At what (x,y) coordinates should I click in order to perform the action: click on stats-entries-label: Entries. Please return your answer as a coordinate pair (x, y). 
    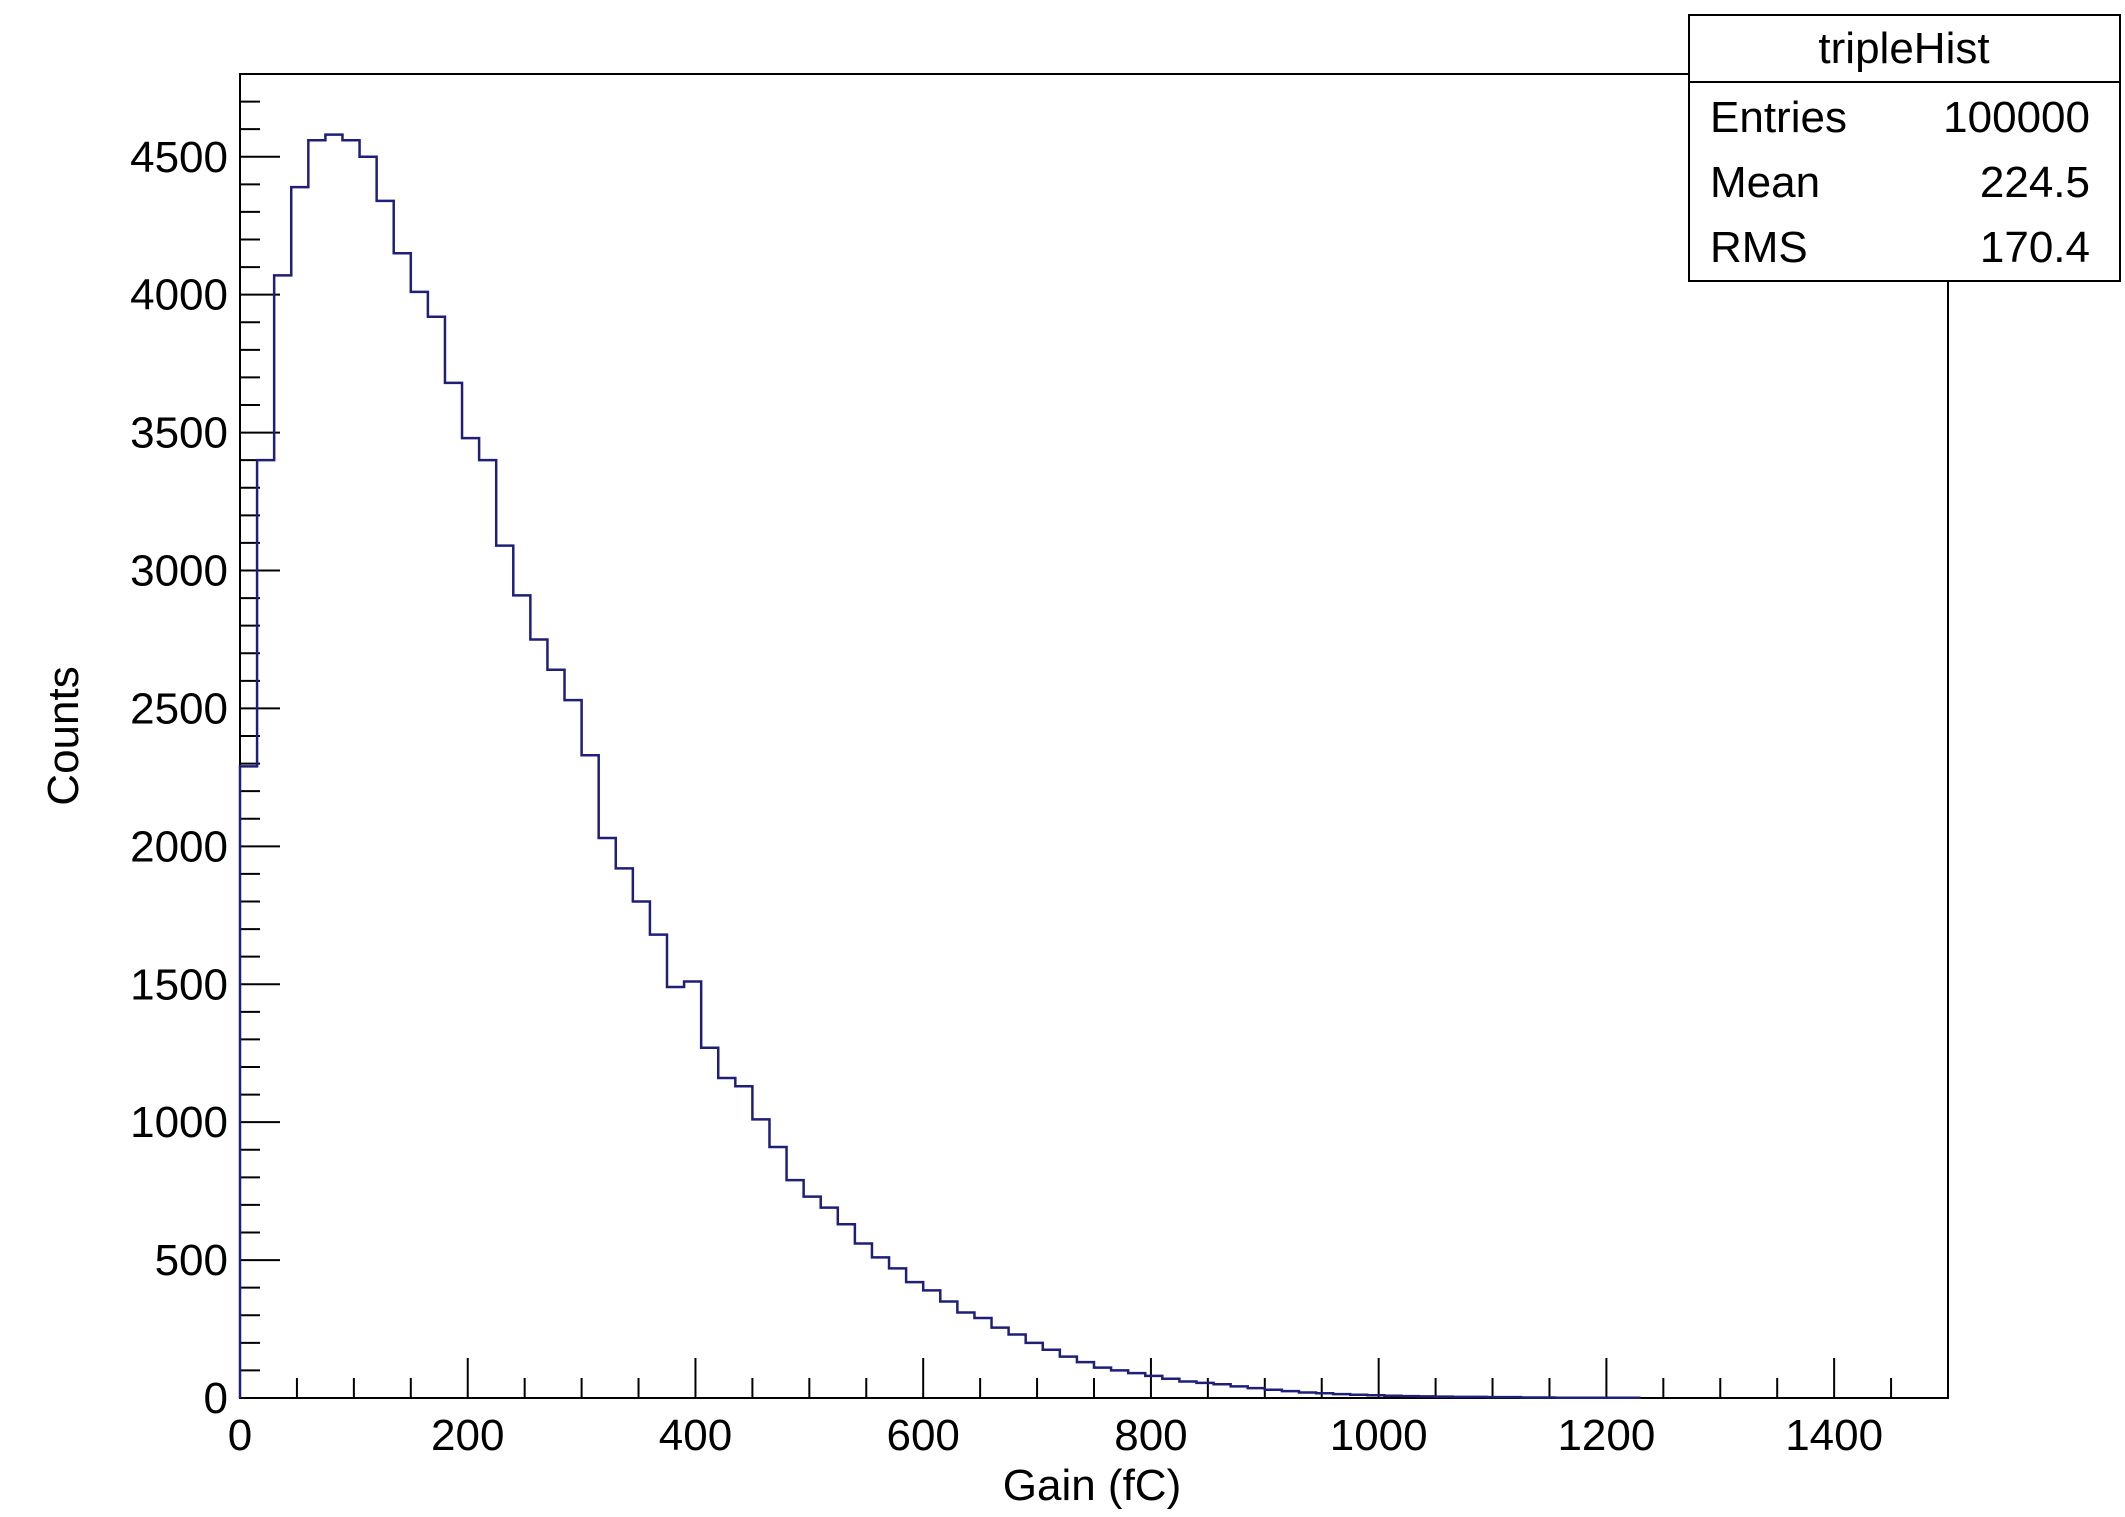
    Looking at the image, I should click on (1778, 117).